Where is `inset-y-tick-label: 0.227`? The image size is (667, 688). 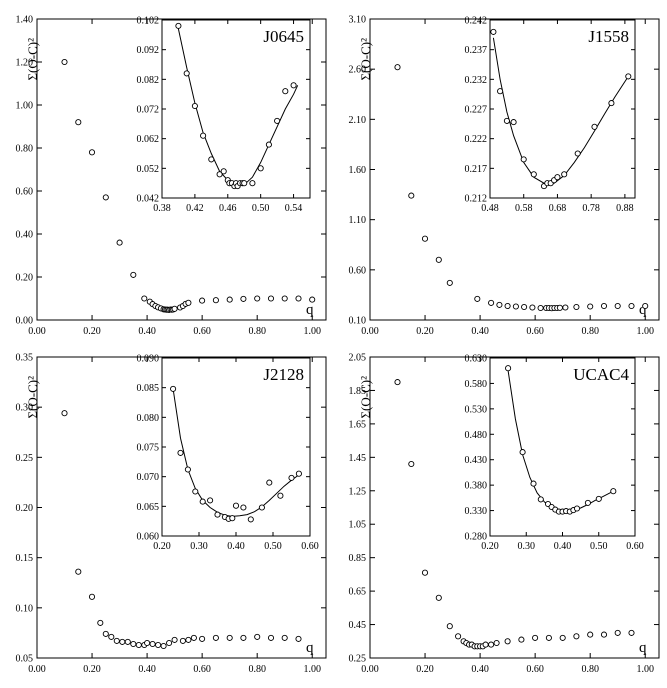
inset-y-tick-label: 0.227 is located at coordinates (476, 110).